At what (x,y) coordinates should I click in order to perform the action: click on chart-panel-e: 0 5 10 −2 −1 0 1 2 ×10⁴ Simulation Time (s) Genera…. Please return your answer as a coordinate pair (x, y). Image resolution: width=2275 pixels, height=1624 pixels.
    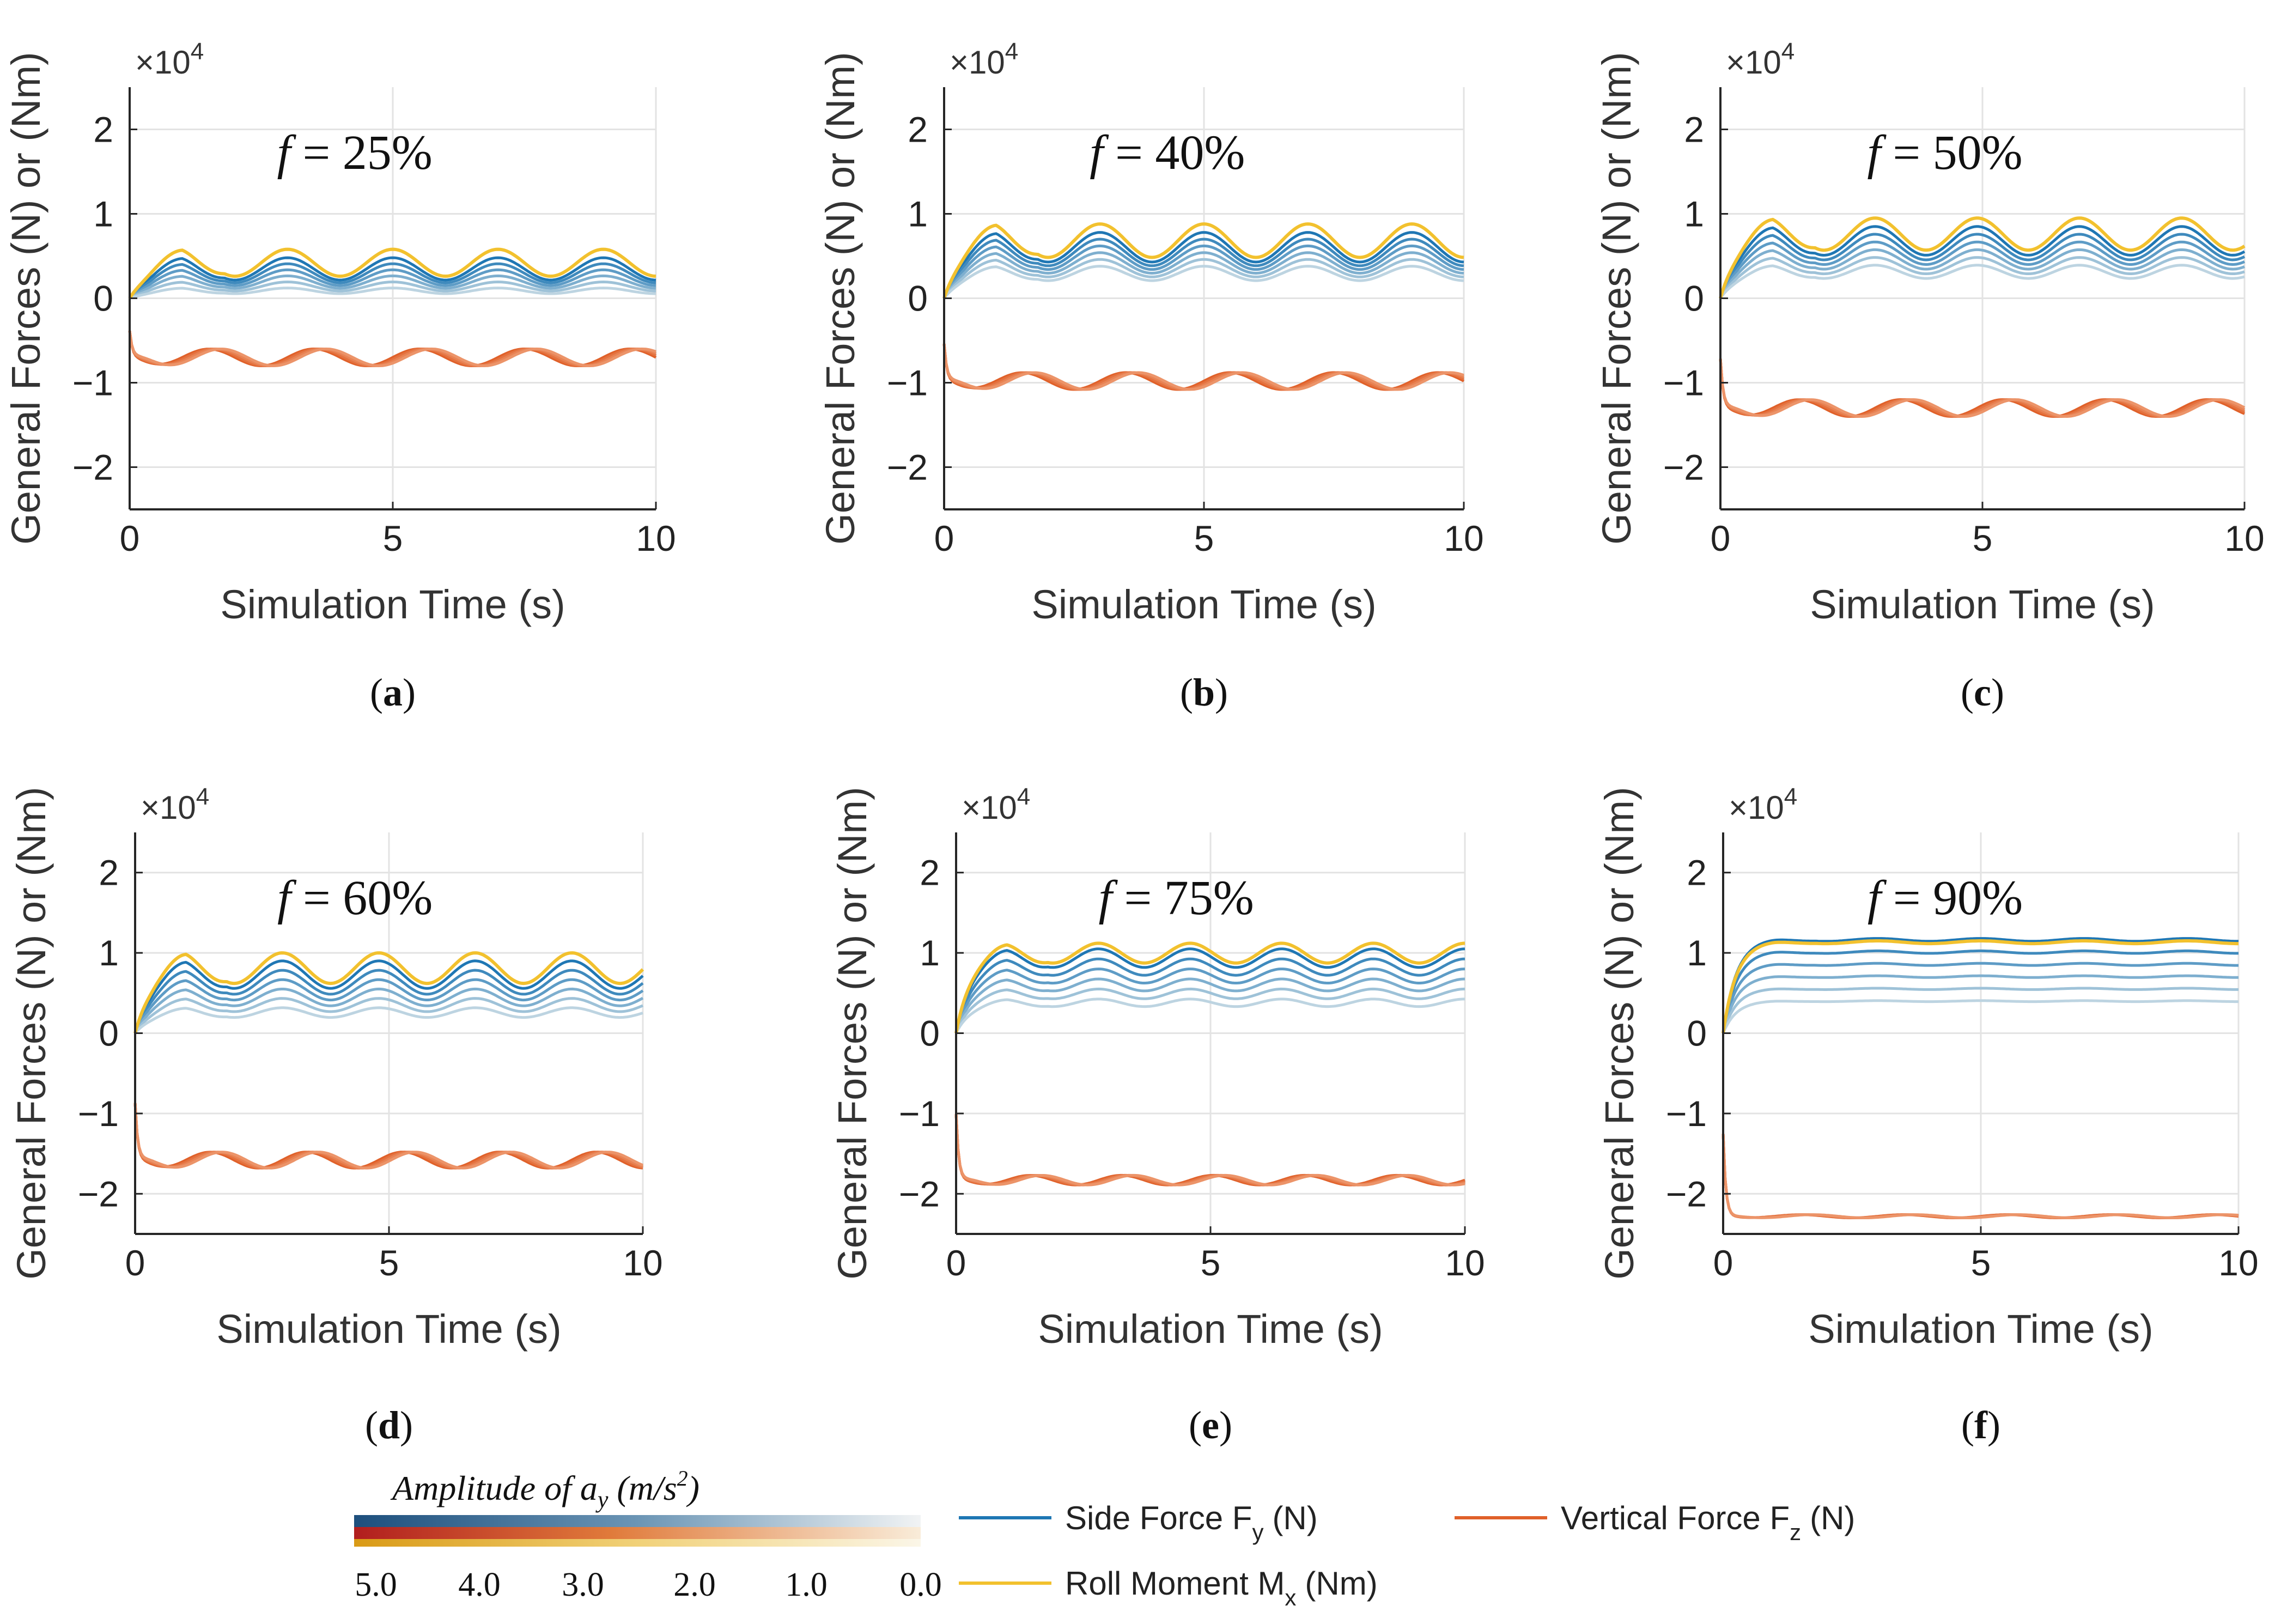
    Looking at the image, I should click on (1157, 1115).